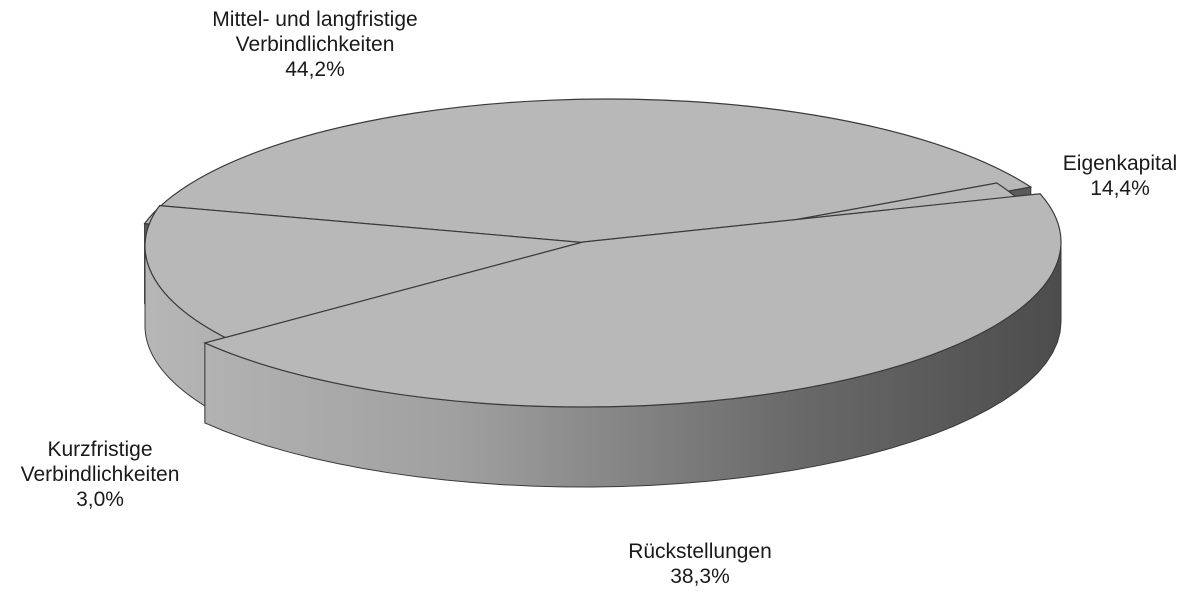 This screenshot has width=1200, height=593. What do you see at coordinates (99, 449) in the screenshot?
I see `slice-name-label: Kurzfristige` at bounding box center [99, 449].